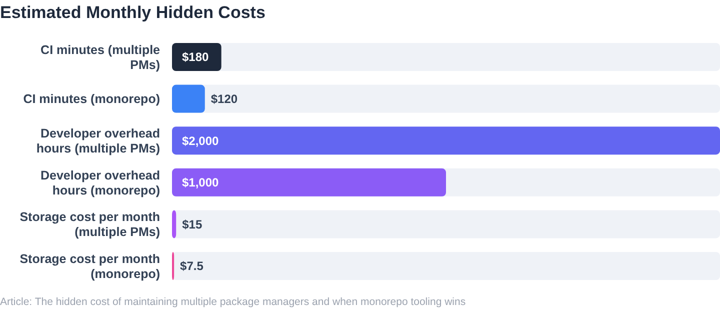 The height and width of the screenshot is (331, 720). I want to click on data-label: $180, so click(196, 57).